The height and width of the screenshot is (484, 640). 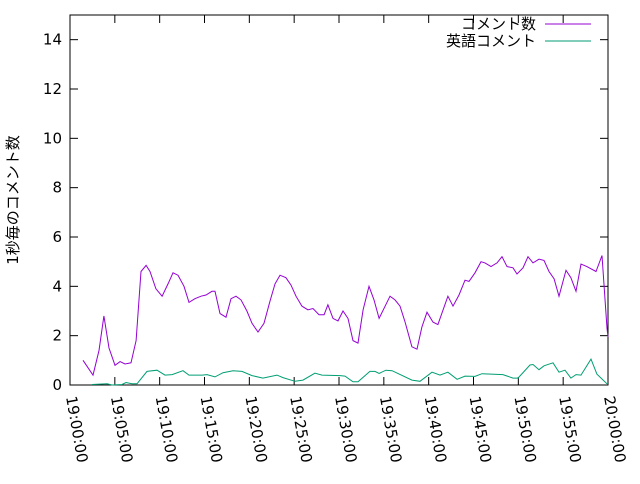 What do you see at coordinates (57, 385) in the screenshot?
I see `y-tick-label: 0` at bounding box center [57, 385].